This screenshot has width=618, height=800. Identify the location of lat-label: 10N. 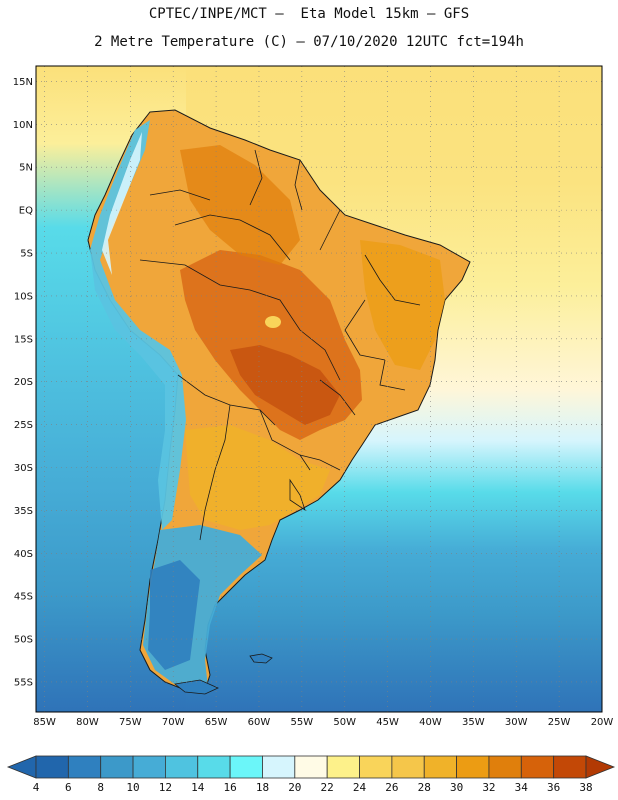
(23, 125).